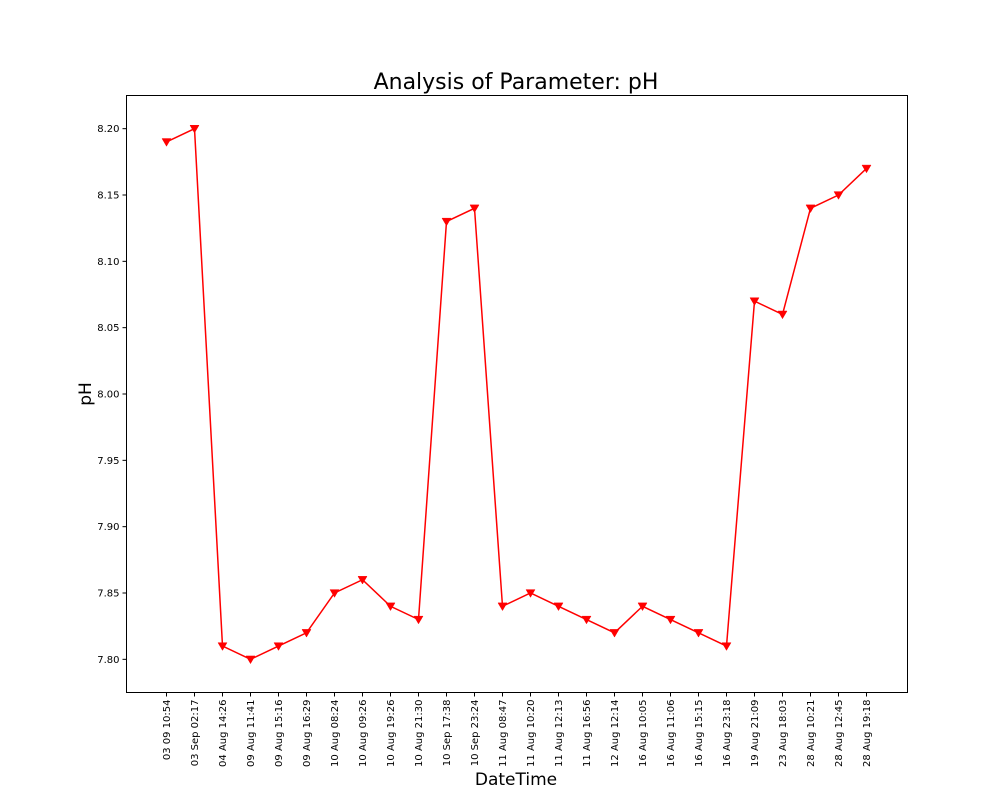 Image resolution: width=1008 pixels, height=792 pixels. I want to click on x-tick-label: 28 Aug 10:21, so click(811, 733).